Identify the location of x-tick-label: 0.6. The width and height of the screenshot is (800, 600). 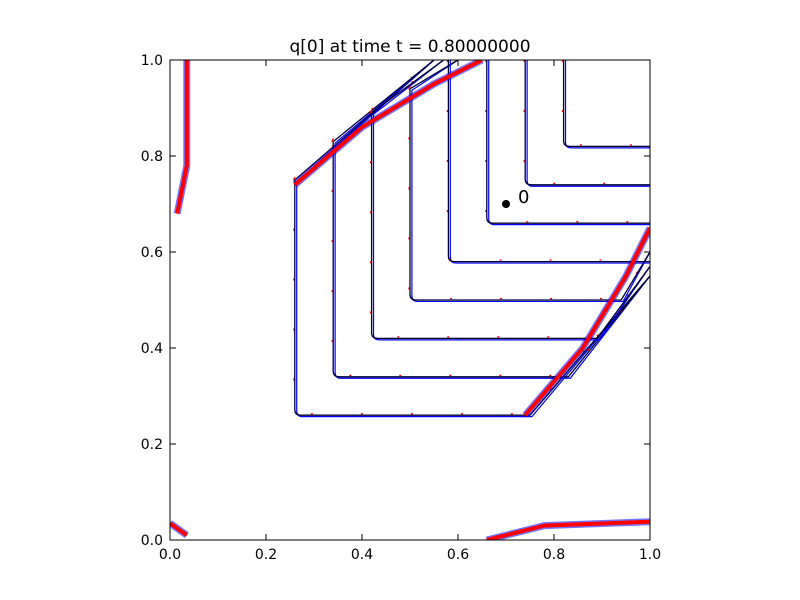
(458, 555).